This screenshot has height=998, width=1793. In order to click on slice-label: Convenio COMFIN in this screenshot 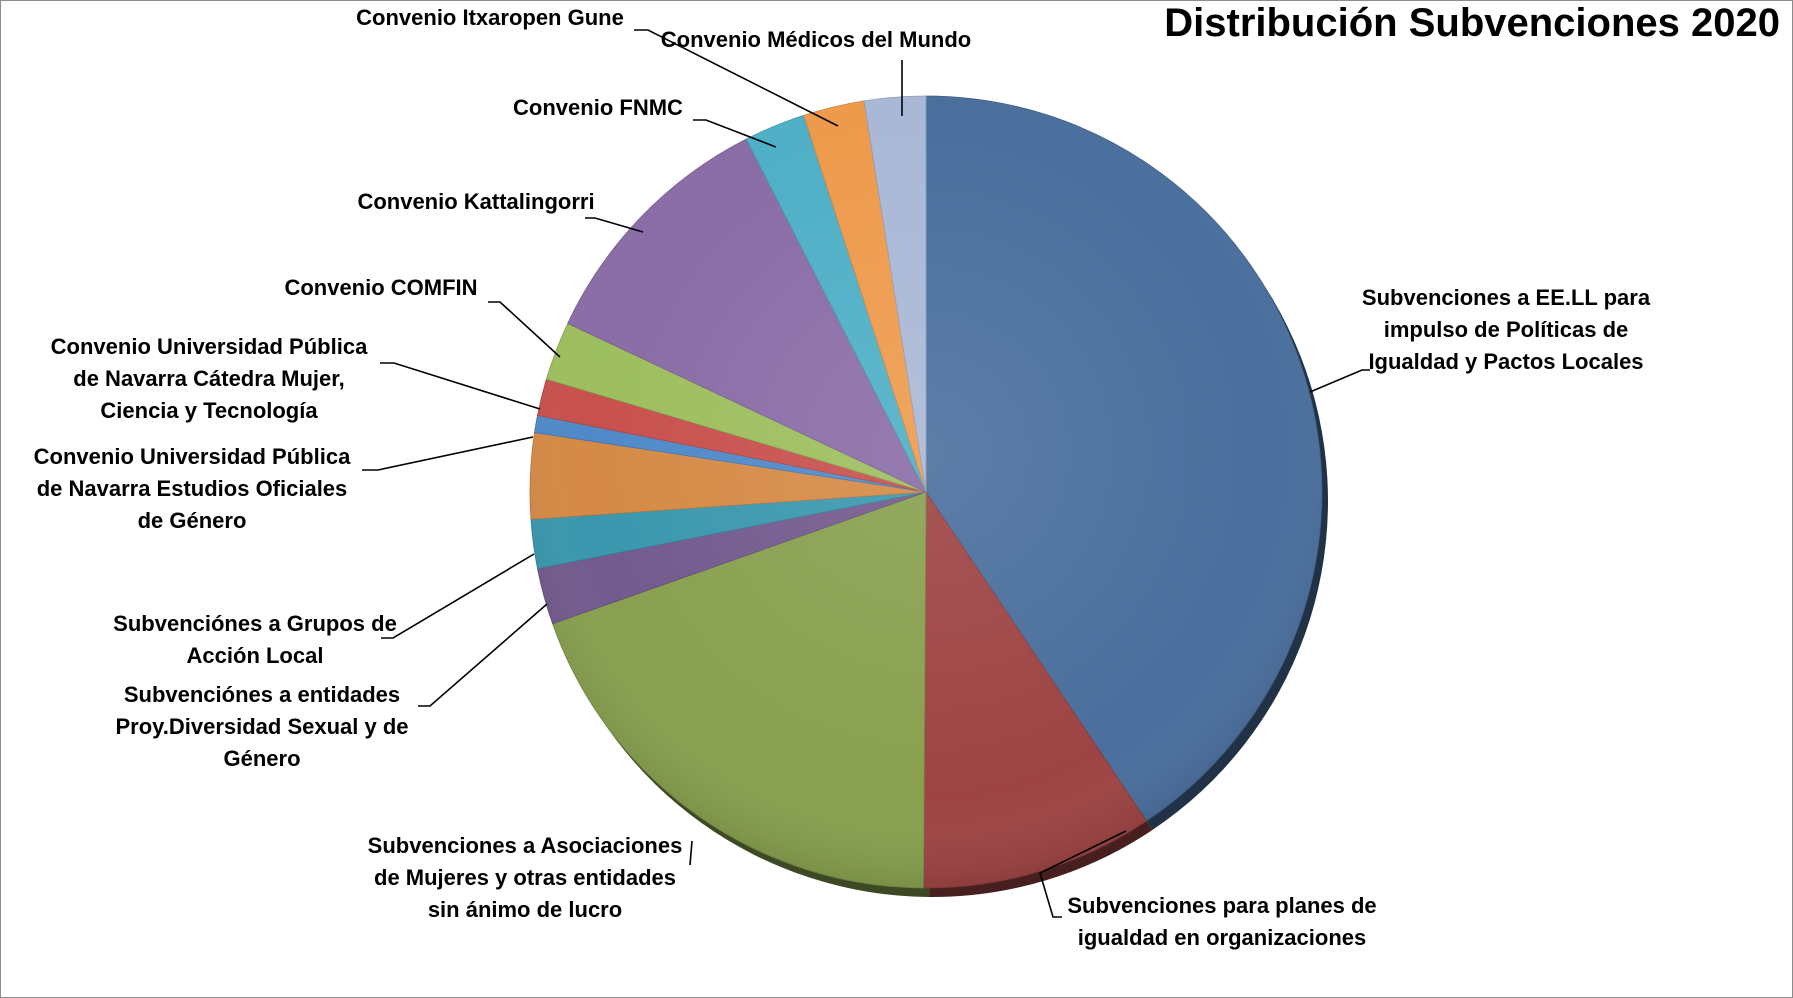, I will do `click(380, 287)`.